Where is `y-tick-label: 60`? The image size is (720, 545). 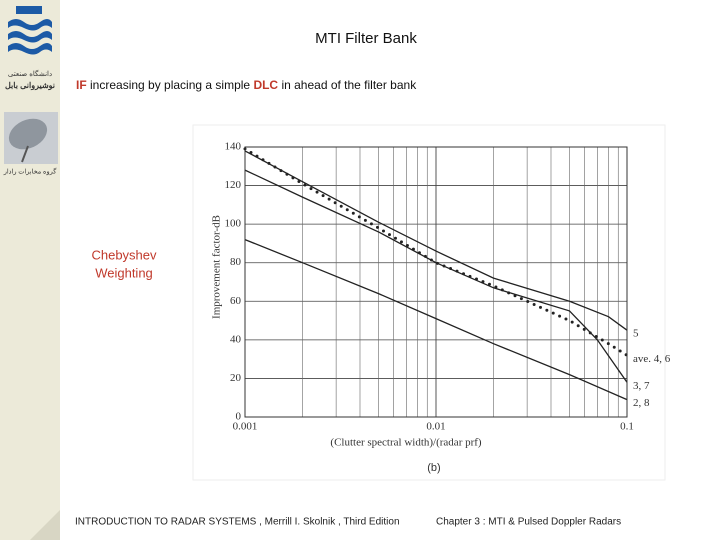 y-tick-label: 60 is located at coordinates (236, 301).